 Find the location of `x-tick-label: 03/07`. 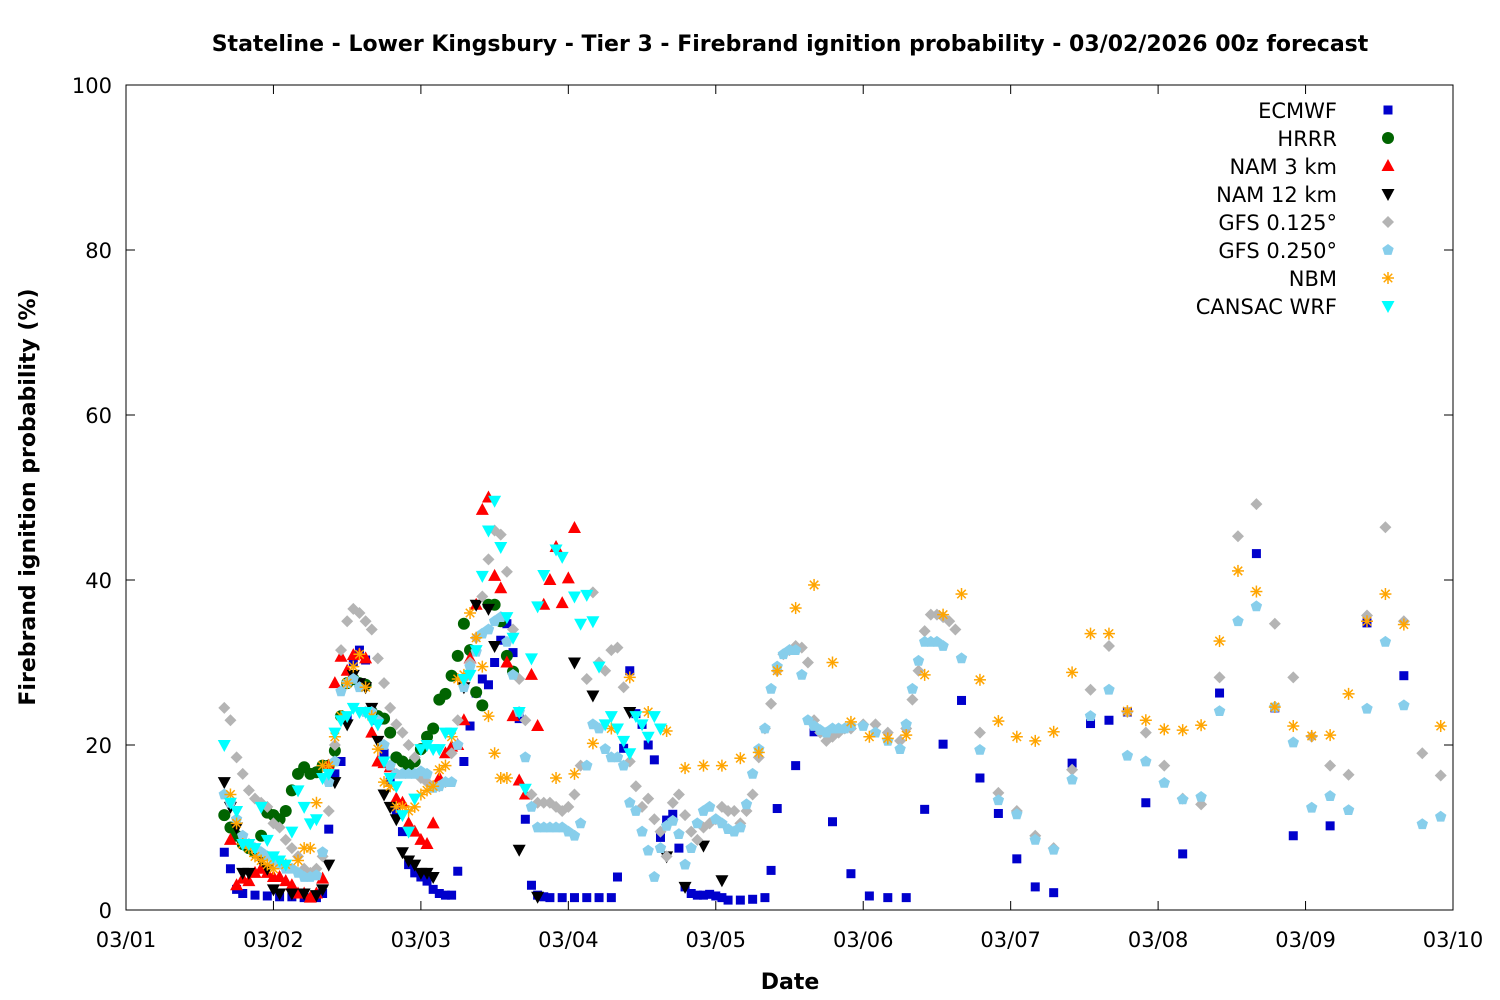

x-tick-label: 03/07 is located at coordinates (1010, 940).